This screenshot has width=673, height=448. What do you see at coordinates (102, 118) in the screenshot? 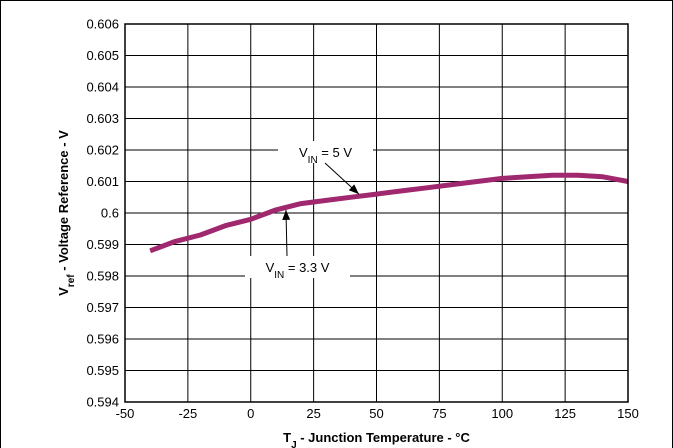
I see `y-tick-label: 0.603` at bounding box center [102, 118].